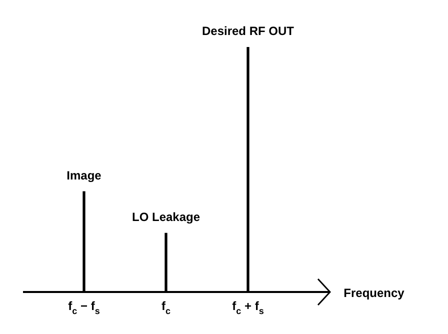 The image size is (448, 334). I want to click on annotation: Image, so click(84, 175).